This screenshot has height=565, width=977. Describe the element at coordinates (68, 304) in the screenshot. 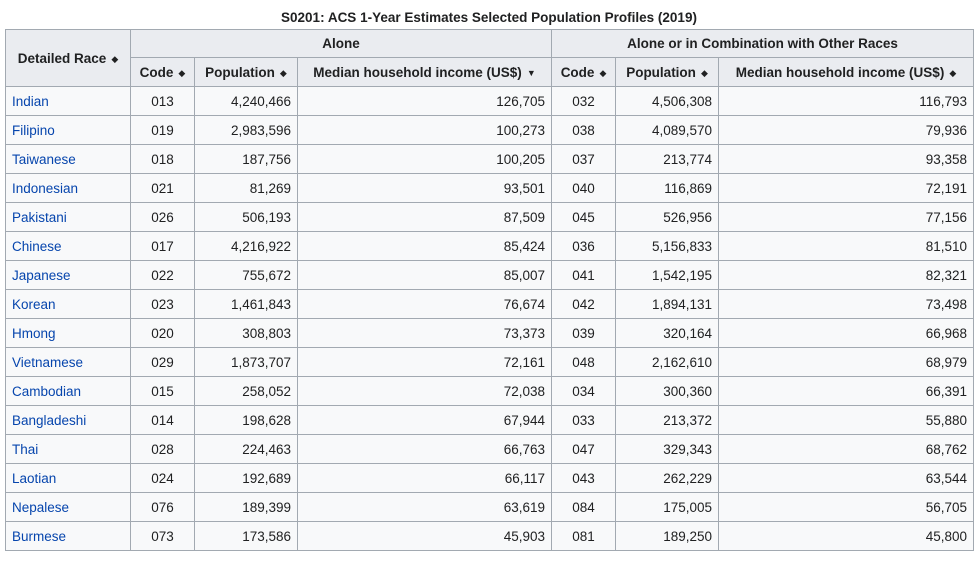

I see `race-cell: Korean` at that location.